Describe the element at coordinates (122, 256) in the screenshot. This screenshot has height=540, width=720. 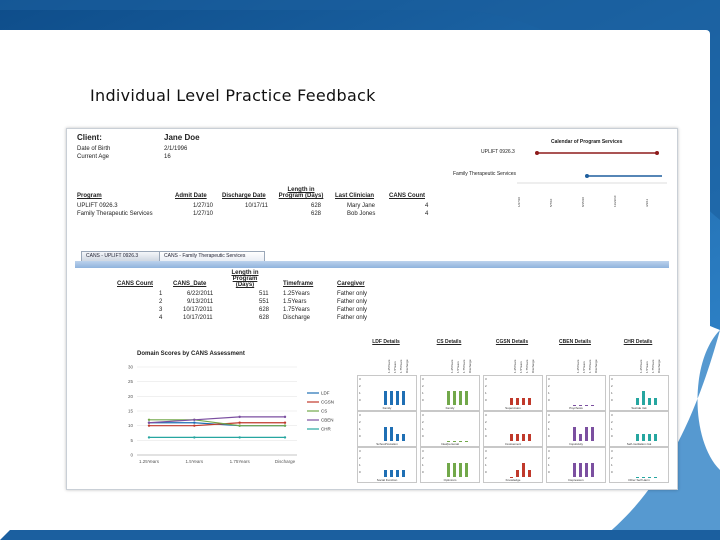
I see `tab-cans-uplift: CANS - UPLIFT 0926.3` at that location.